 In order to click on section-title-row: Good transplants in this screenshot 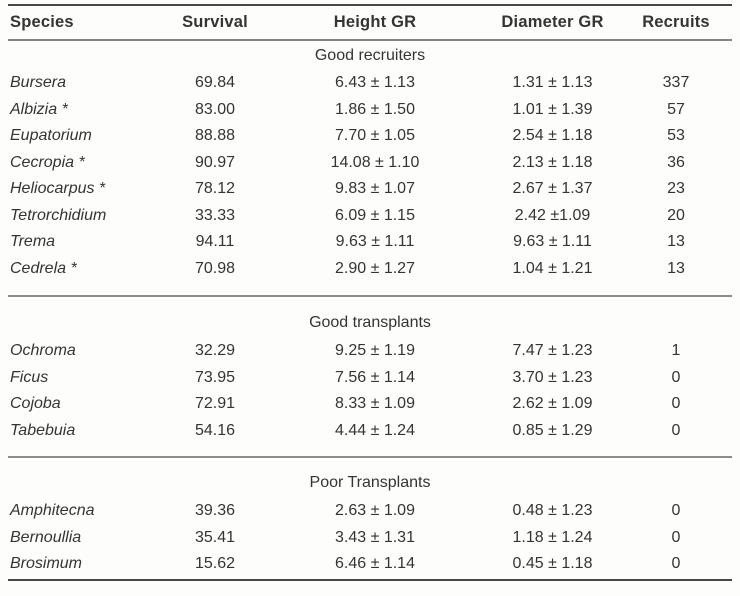, I will do `click(370, 323)`.